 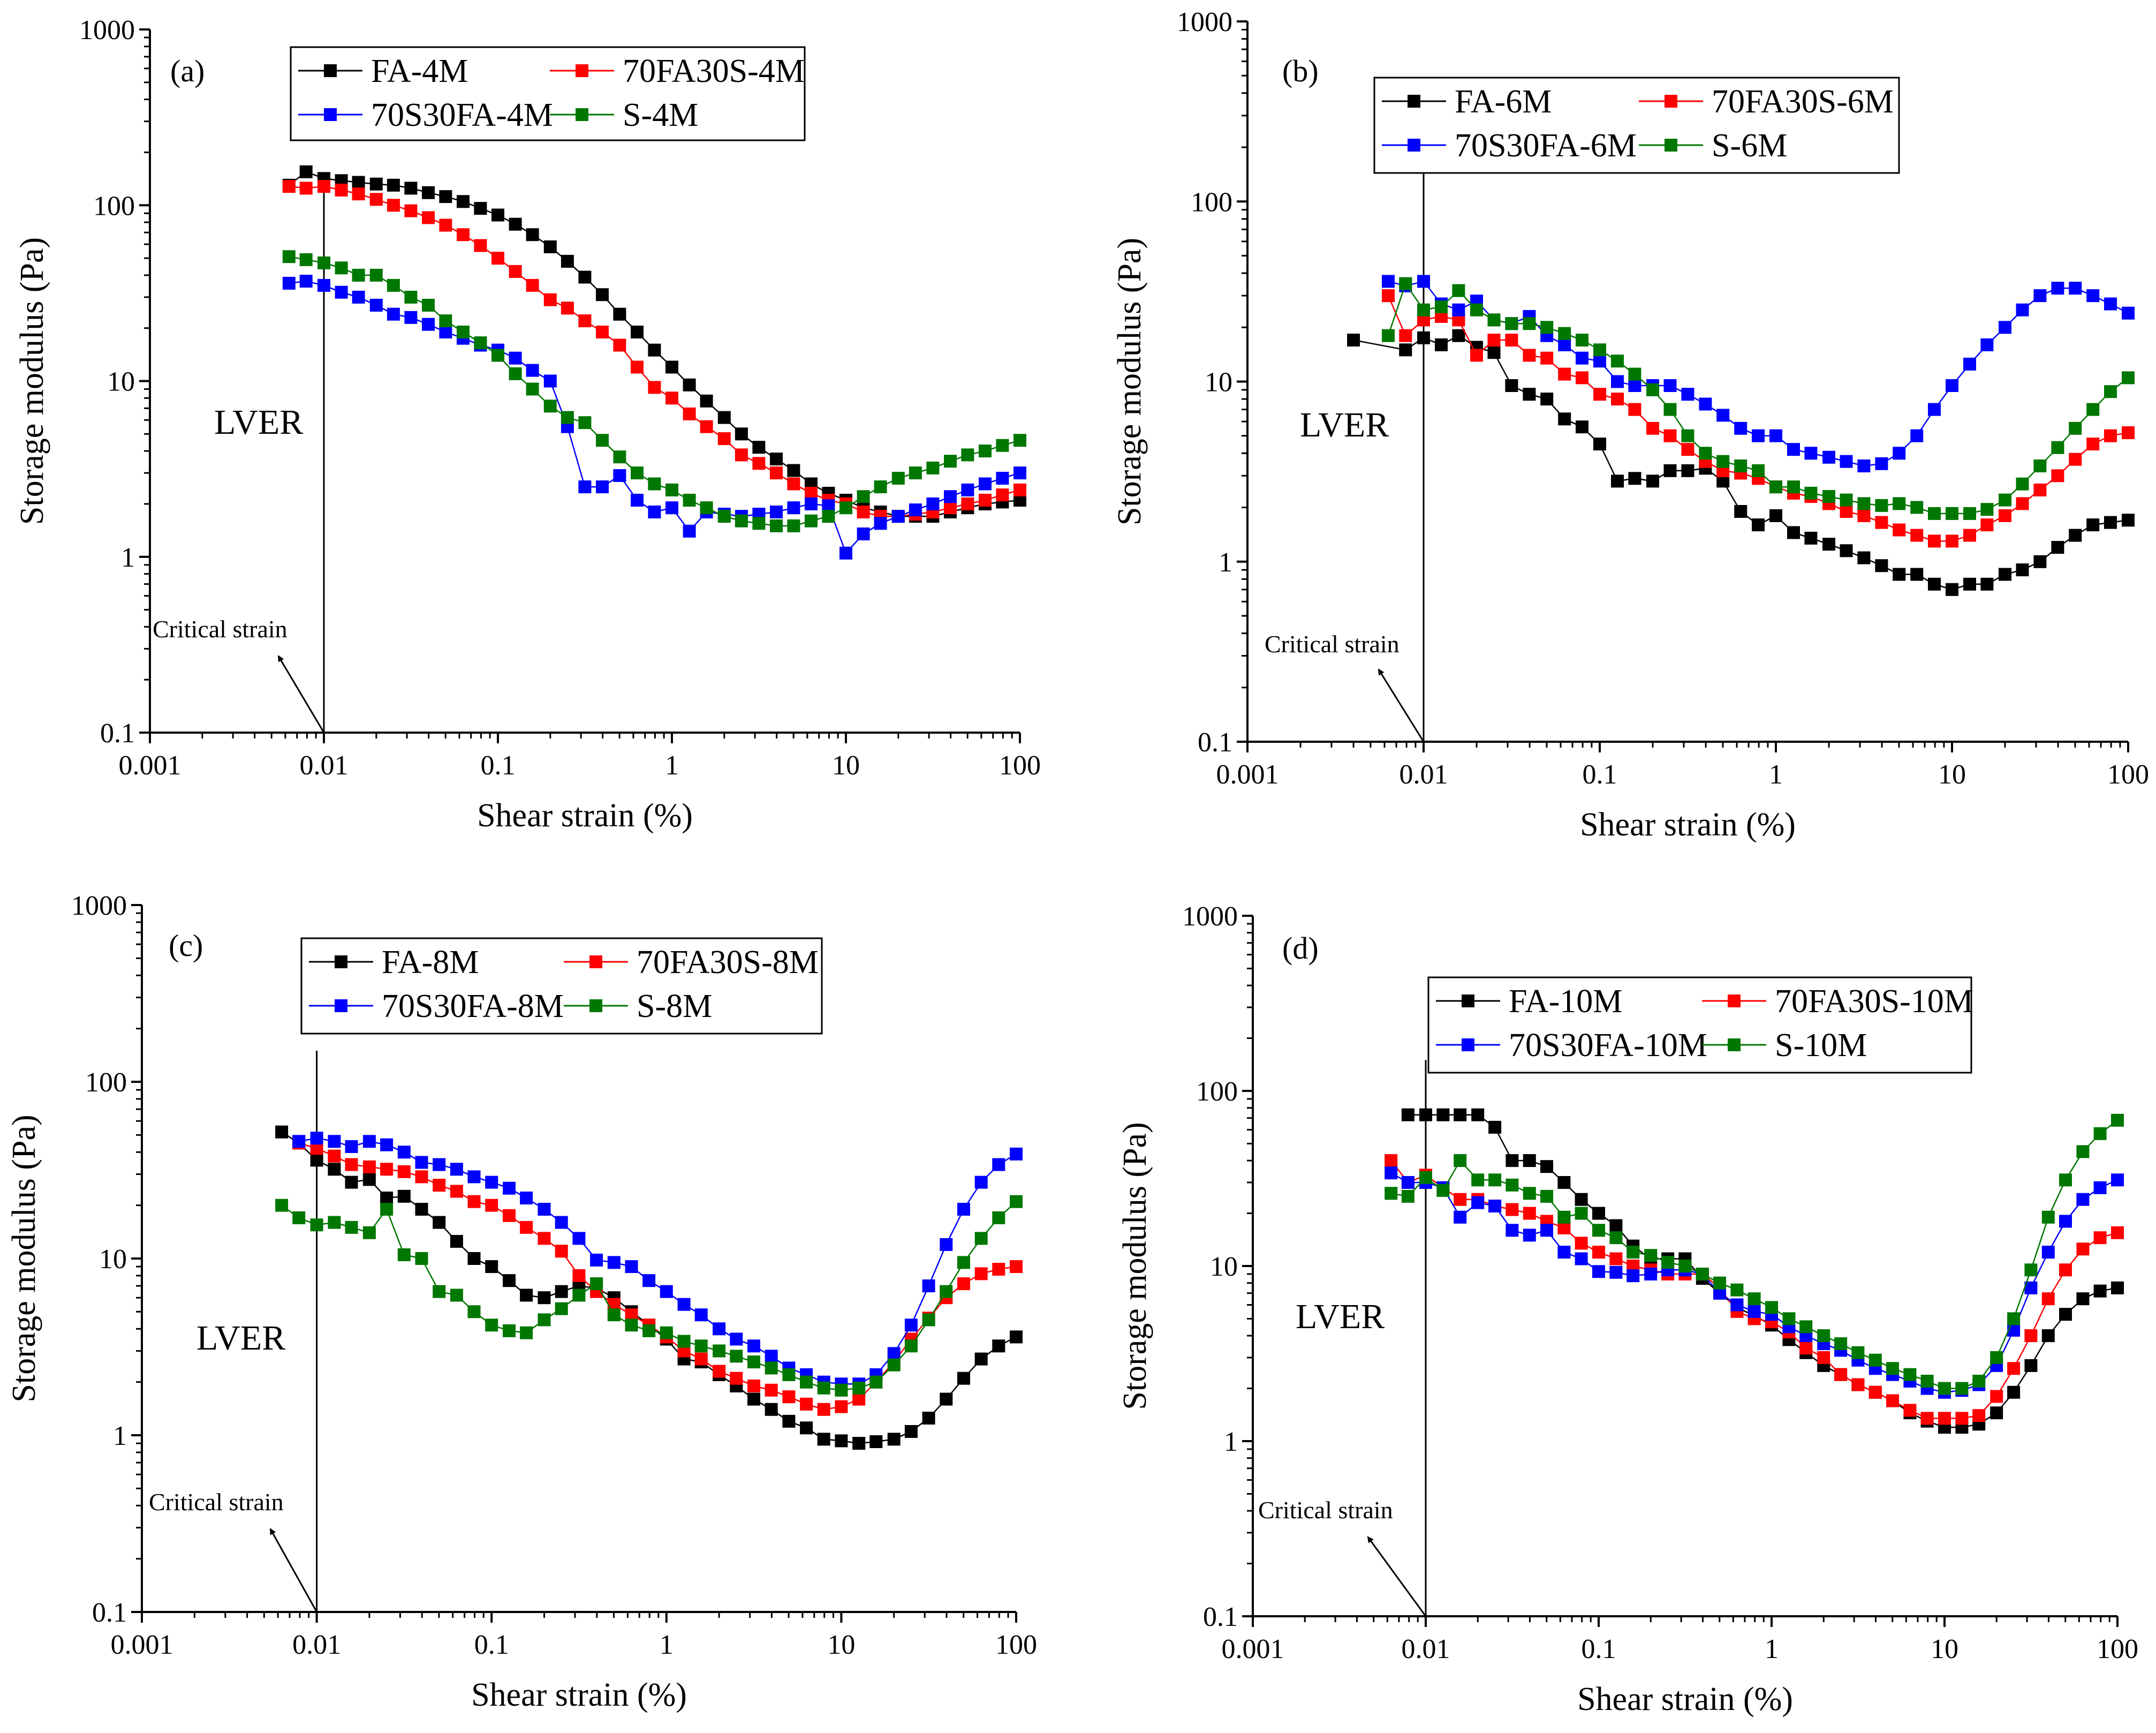 What do you see at coordinates (1758, 398) in the screenshot?
I see `series-S-6M` at bounding box center [1758, 398].